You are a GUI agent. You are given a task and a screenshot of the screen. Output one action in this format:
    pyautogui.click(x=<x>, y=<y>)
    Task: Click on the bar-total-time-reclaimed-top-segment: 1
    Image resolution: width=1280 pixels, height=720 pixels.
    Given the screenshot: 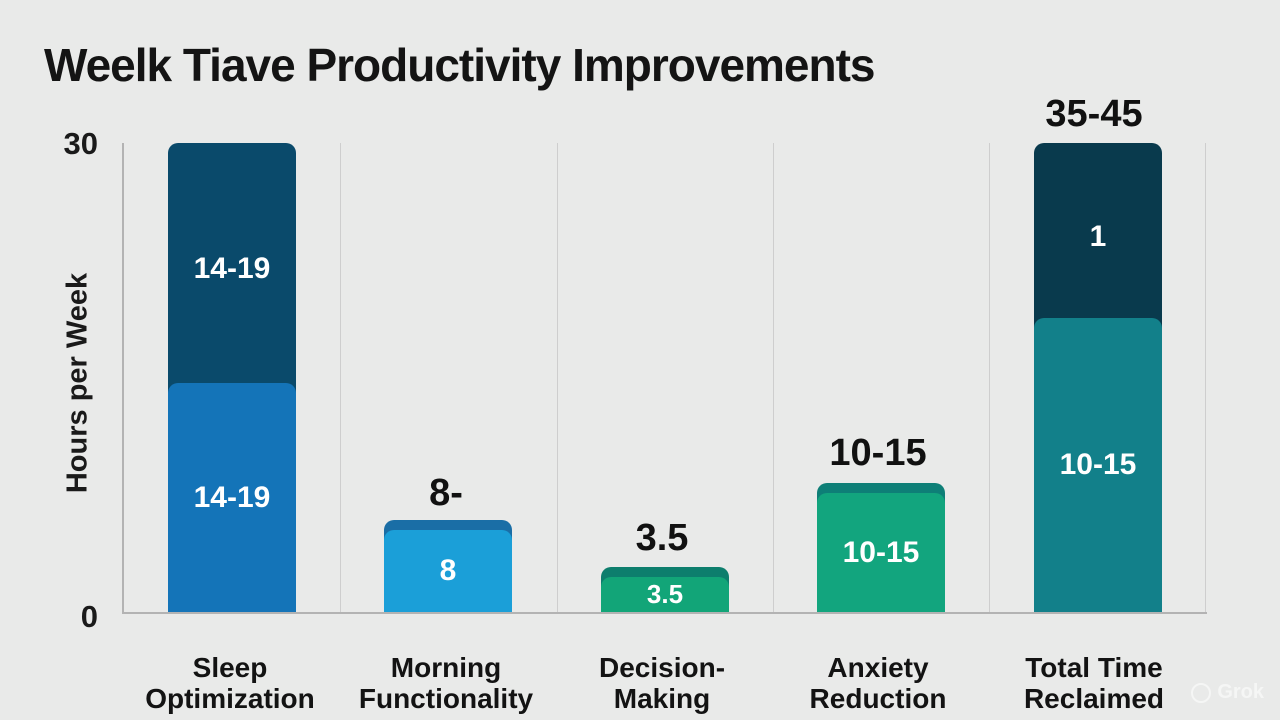 What is the action you would take?
    pyautogui.click(x=1098, y=236)
    